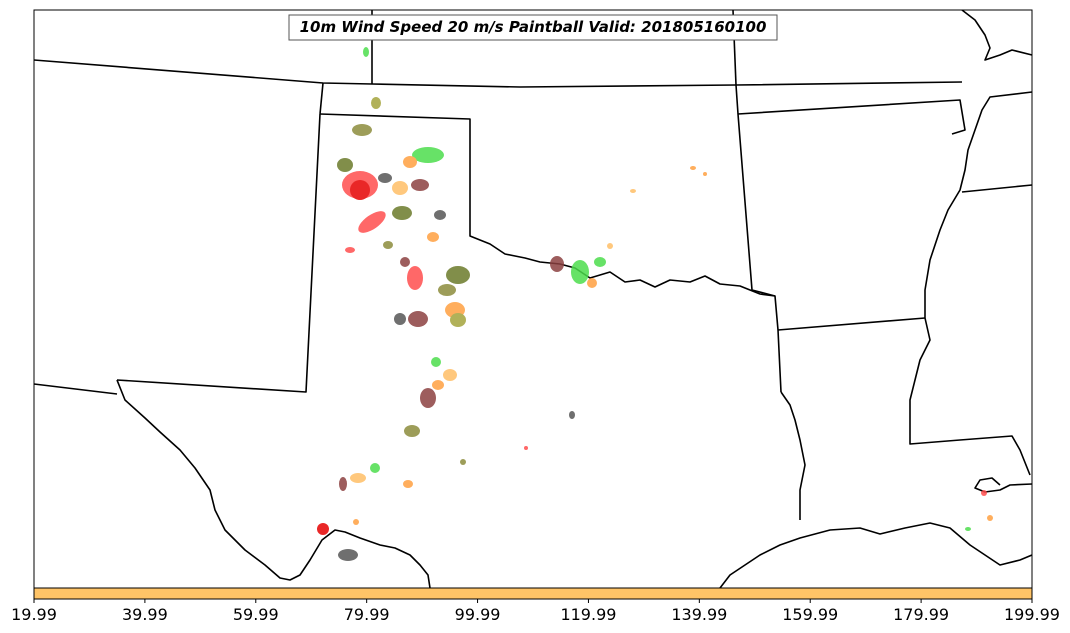 The height and width of the screenshot is (633, 1070). I want to click on tn-border, so click(997, 35).